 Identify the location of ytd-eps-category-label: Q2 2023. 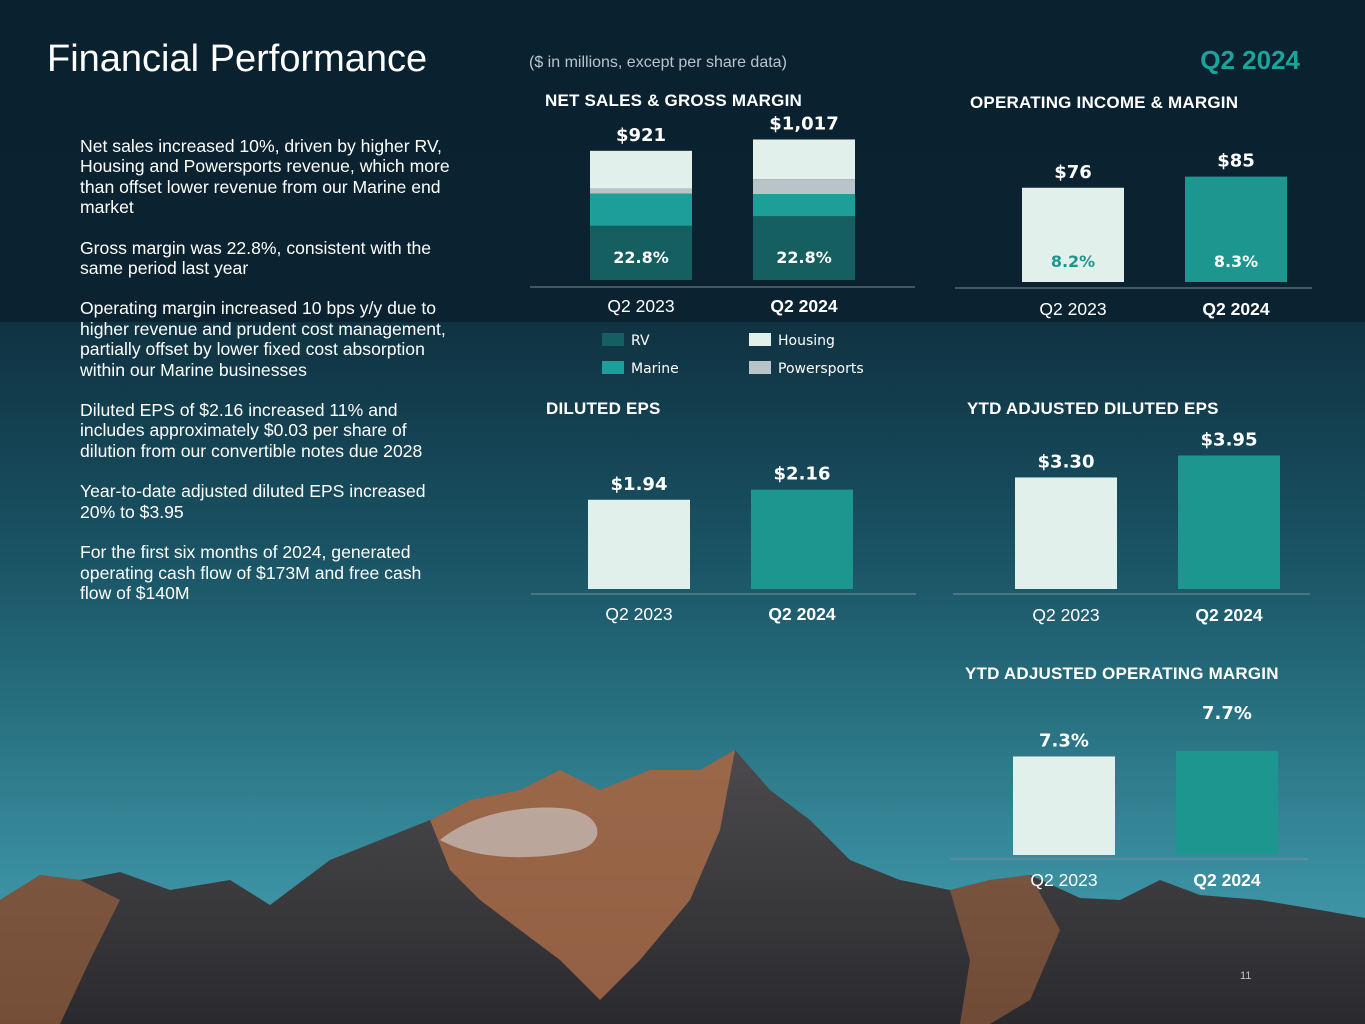
(1065, 615).